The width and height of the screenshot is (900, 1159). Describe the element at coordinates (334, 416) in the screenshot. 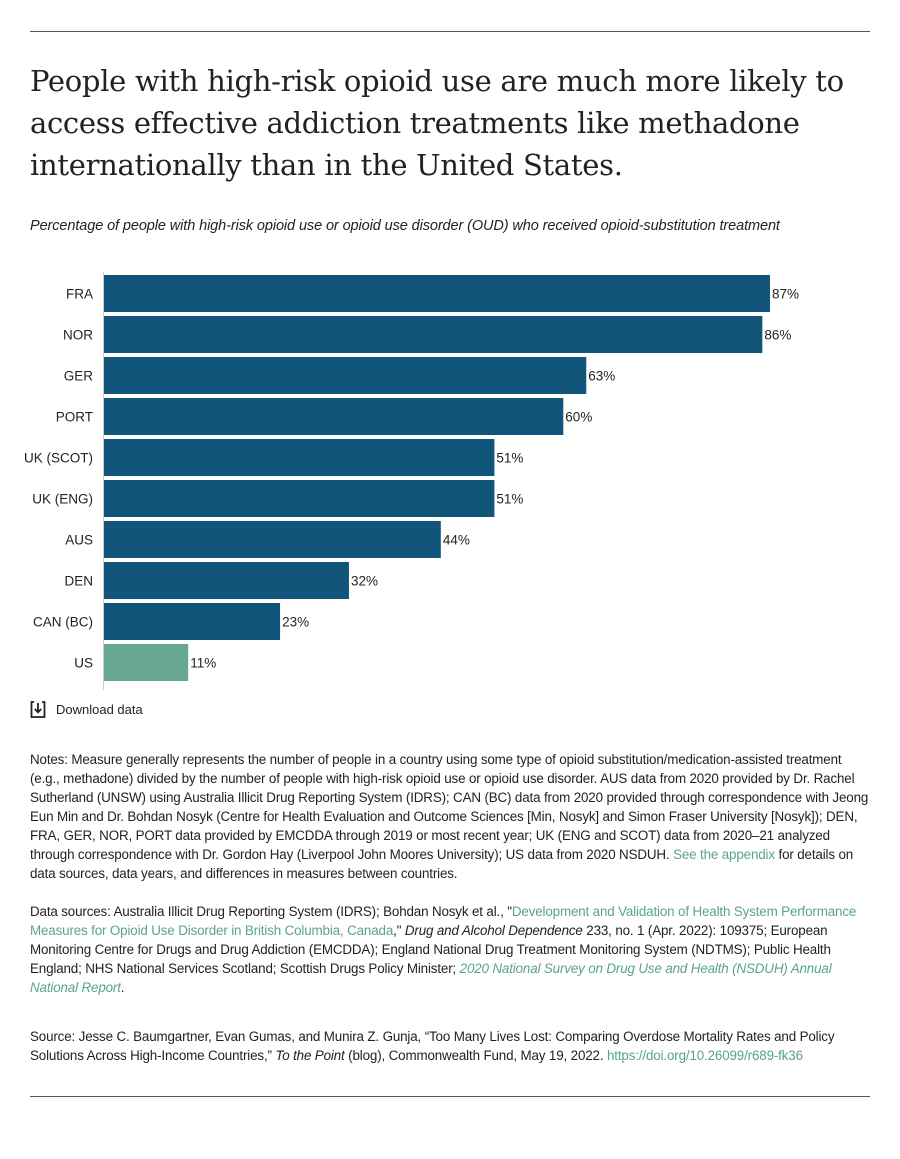

I see `bar-port` at that location.